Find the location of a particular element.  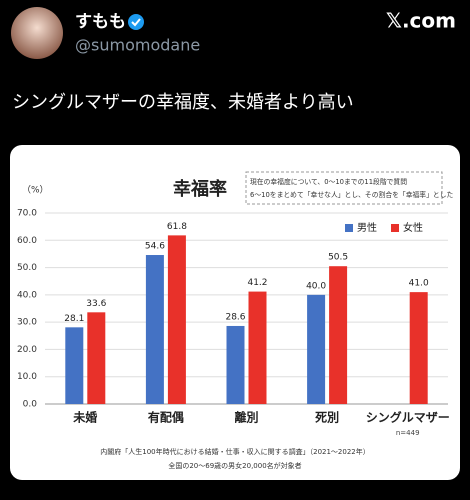

x-tick-label: 有配偶 is located at coordinates (166, 417).